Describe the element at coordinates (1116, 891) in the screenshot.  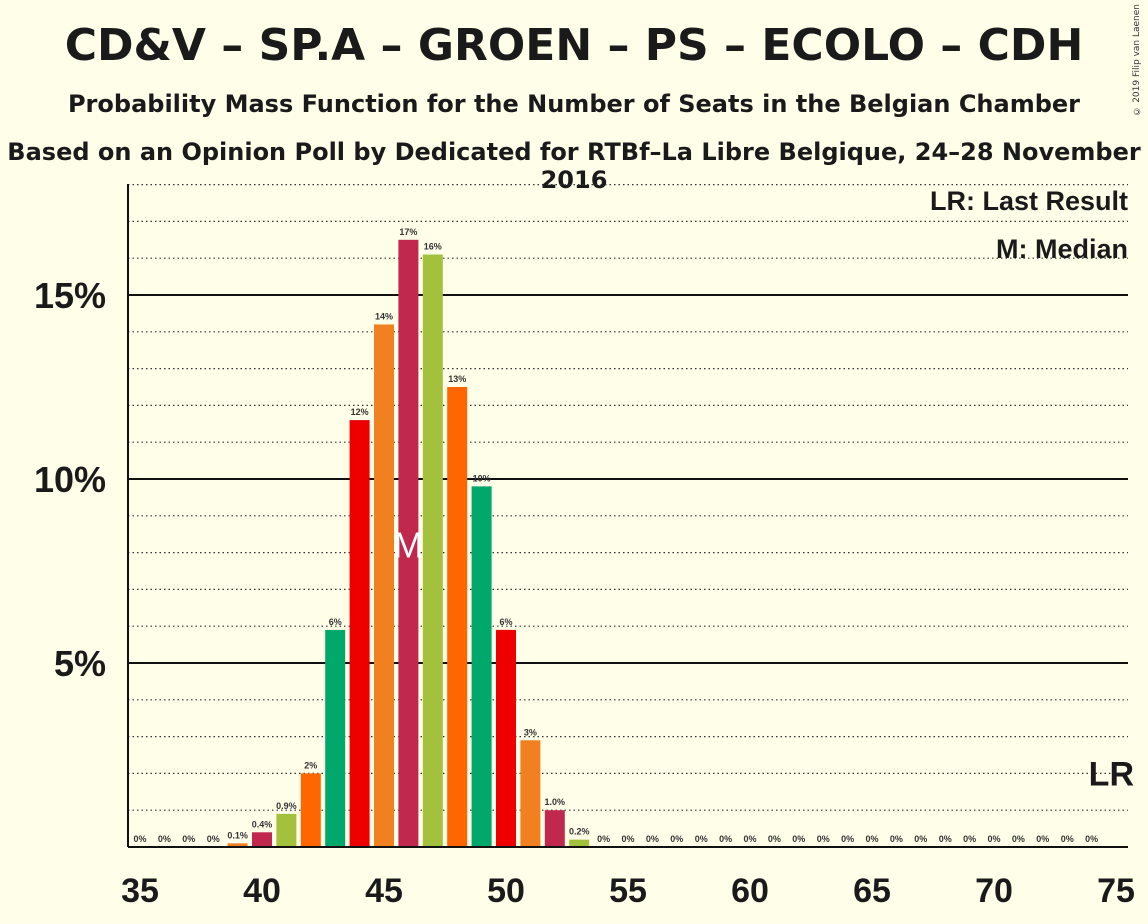
I see `x-tick-label: 75` at that location.